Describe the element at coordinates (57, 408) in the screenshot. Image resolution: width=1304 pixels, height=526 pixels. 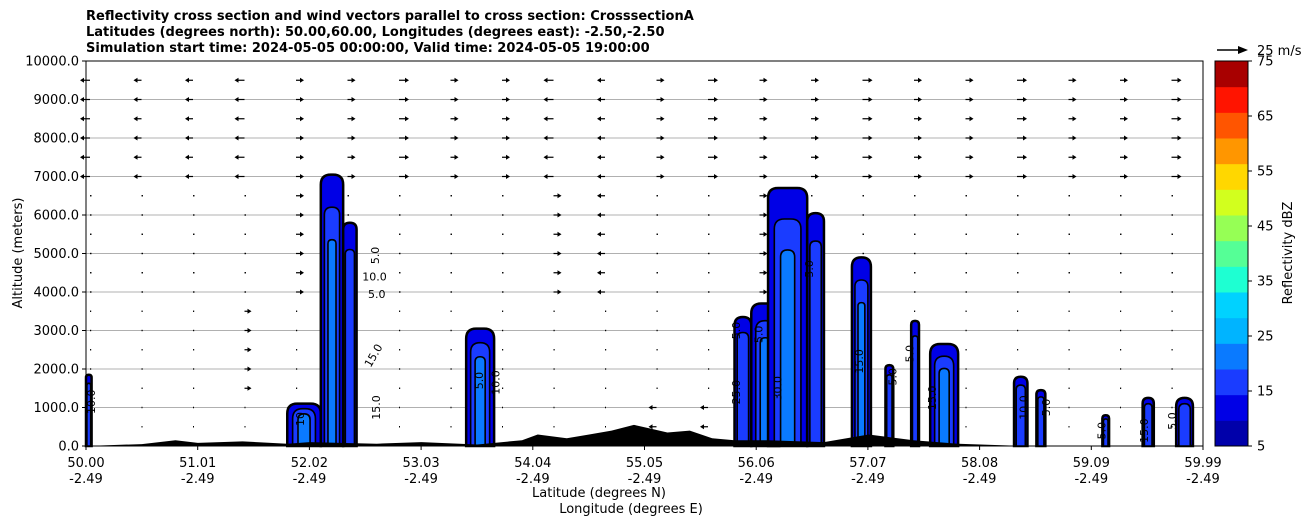
I see `y-tick-label: 1000.0` at that location.